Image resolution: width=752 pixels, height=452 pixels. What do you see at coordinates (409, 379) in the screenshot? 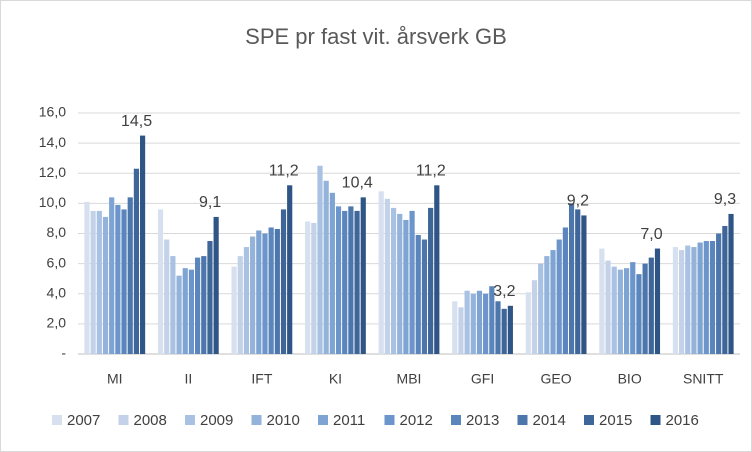
I see `x-tick-label: MBI` at bounding box center [409, 379].